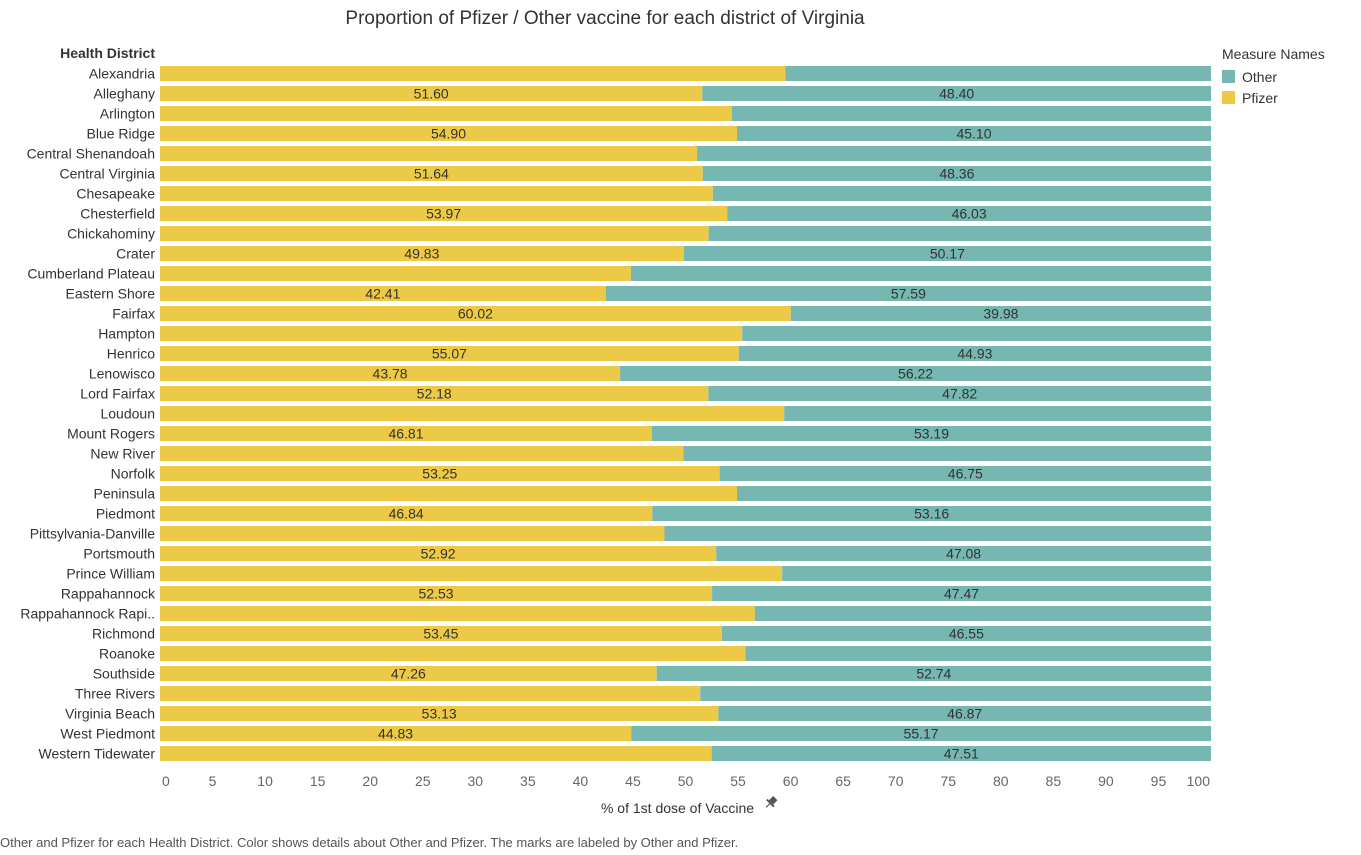 The image size is (1361, 855). I want to click on legend-title: Measure Names, so click(1273, 54).